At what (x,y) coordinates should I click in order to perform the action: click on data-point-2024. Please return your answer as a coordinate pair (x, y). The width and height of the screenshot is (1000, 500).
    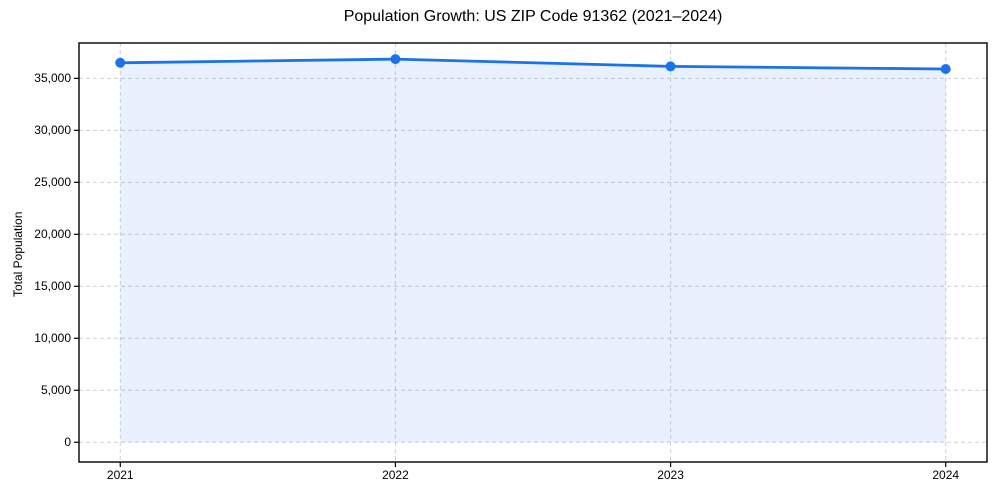
    Looking at the image, I should click on (945, 68).